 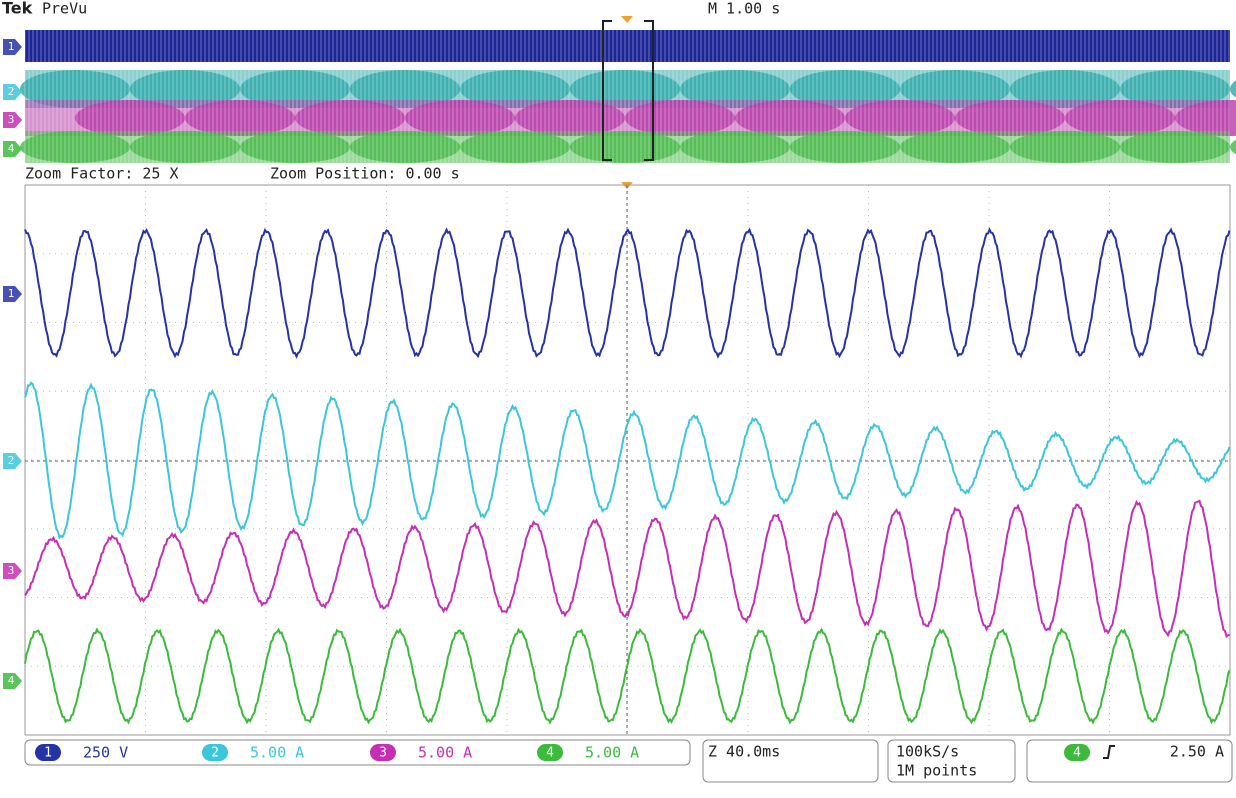 What do you see at coordinates (627, 676) in the screenshot?
I see `waveform` at bounding box center [627, 676].